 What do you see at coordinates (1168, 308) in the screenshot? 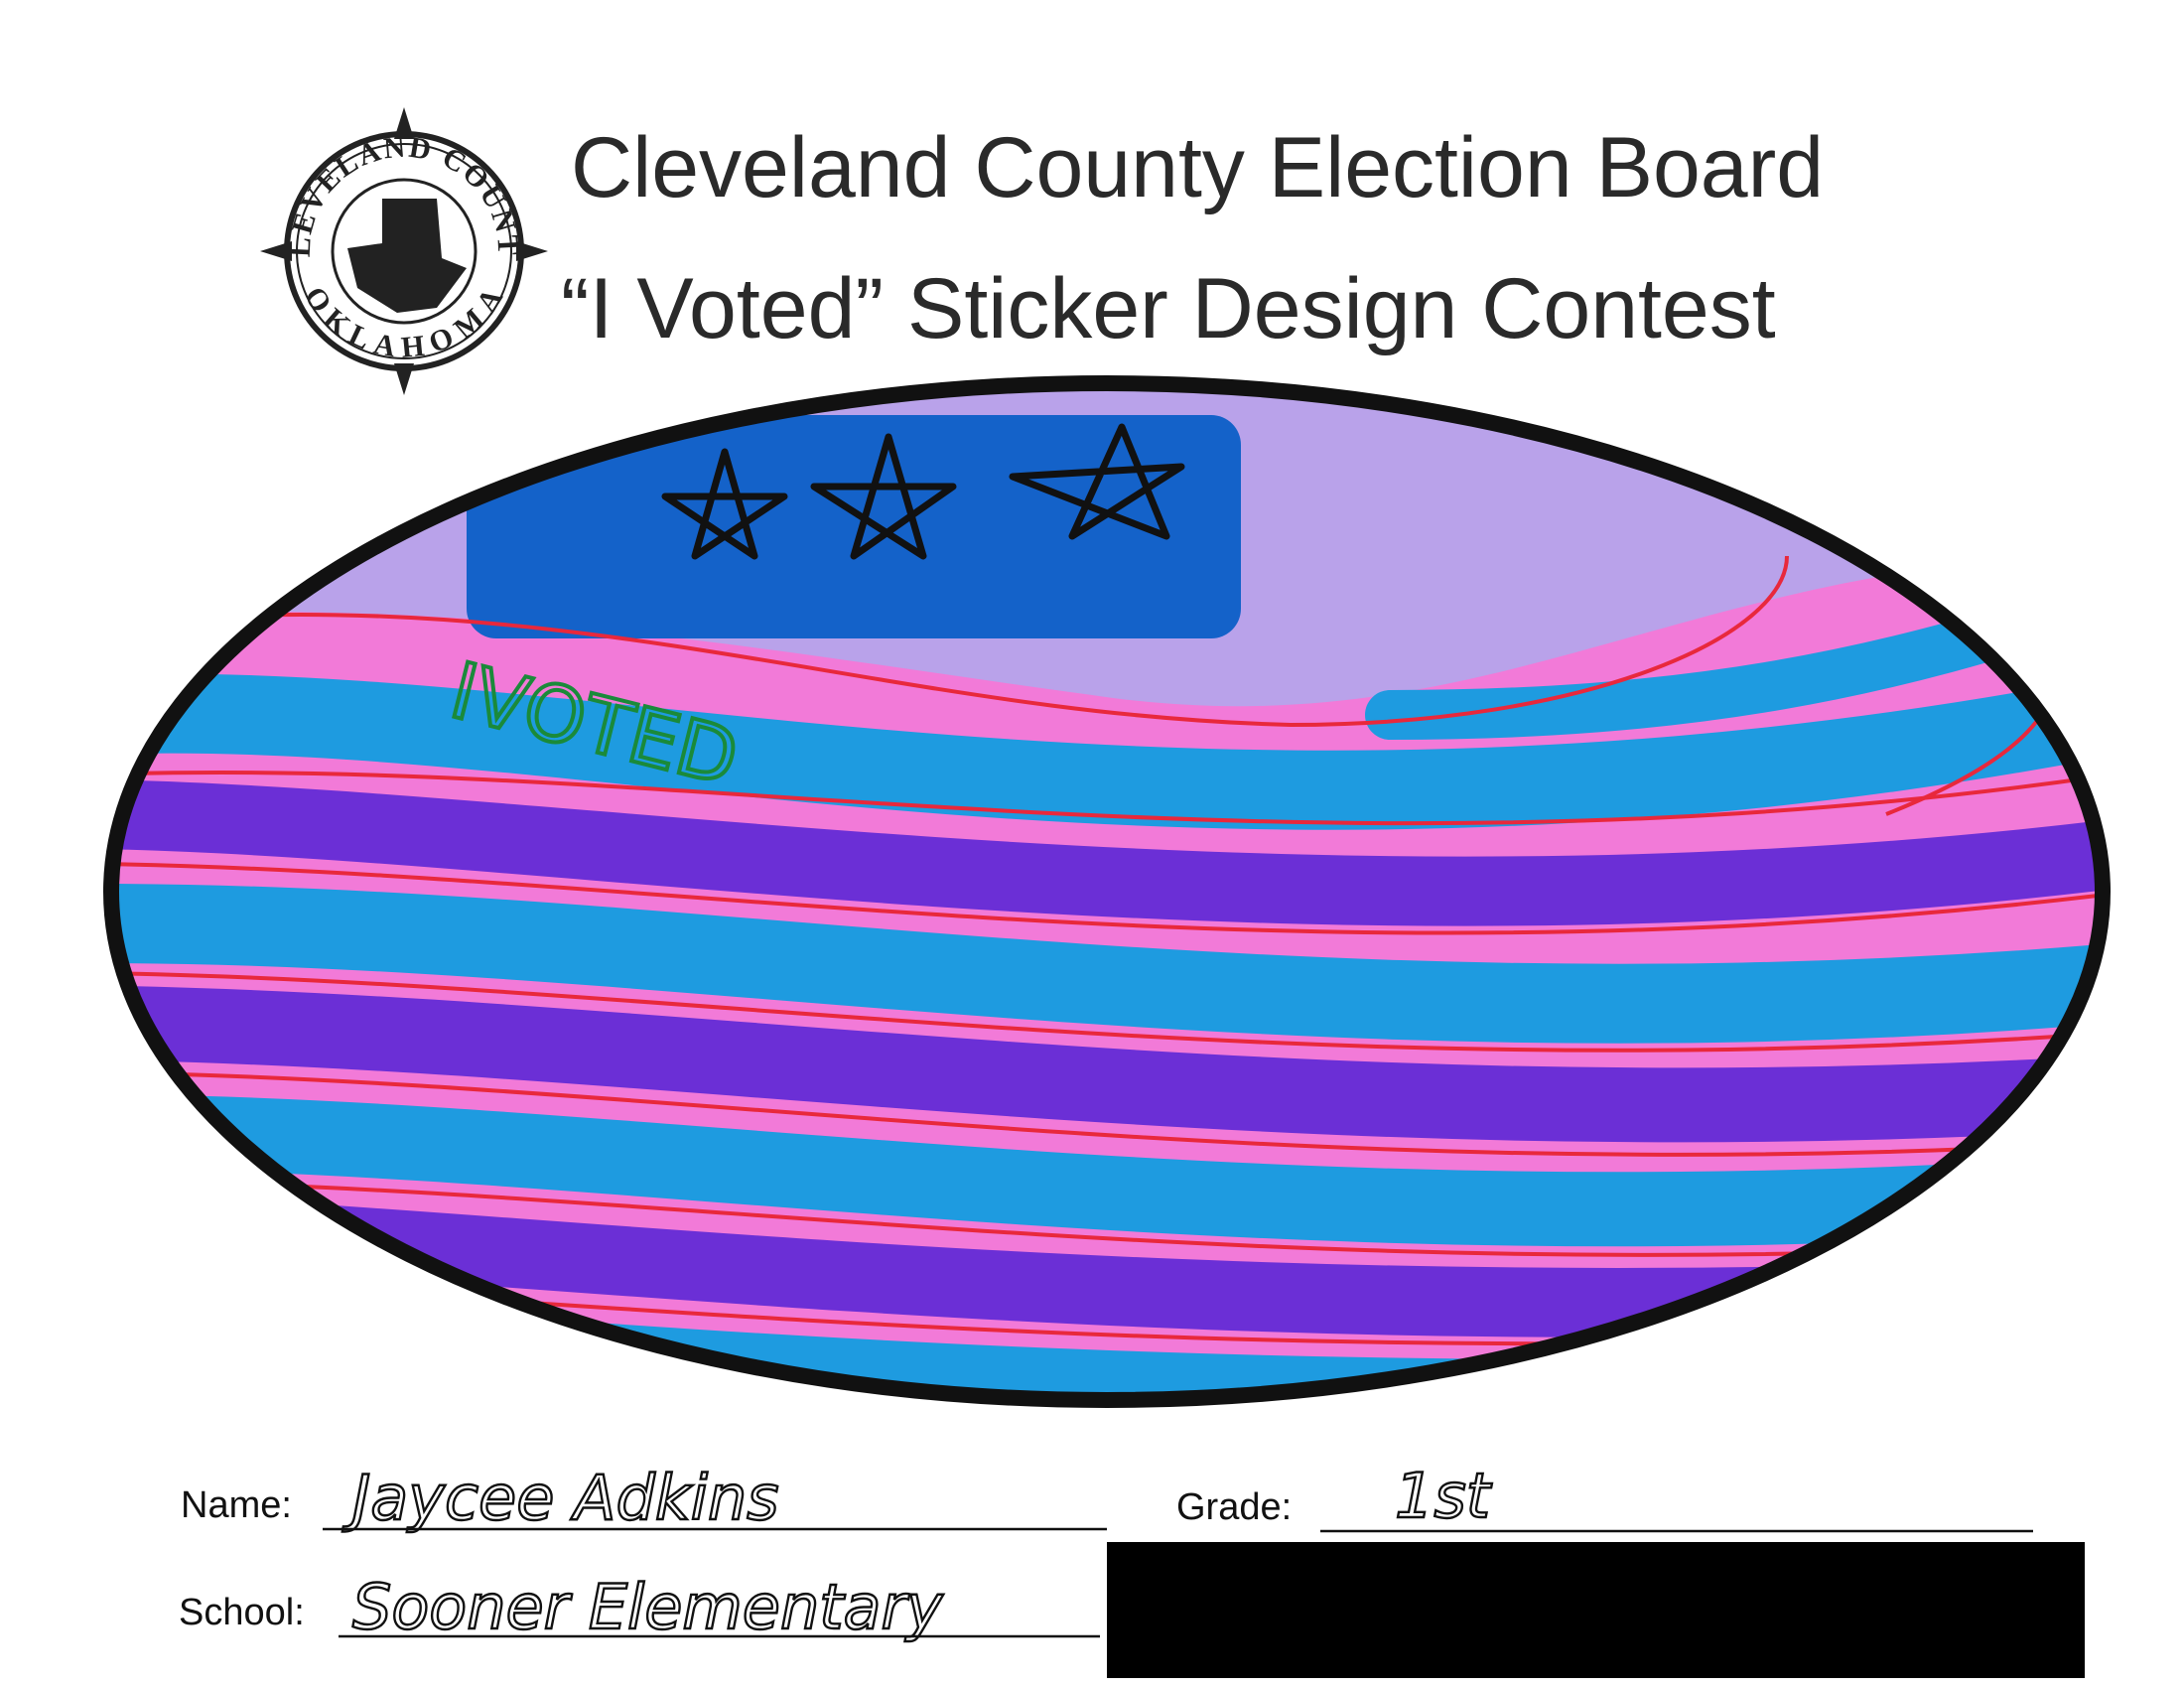
I see `subtitle: “I Voted” Sticker Design Contest` at bounding box center [1168, 308].